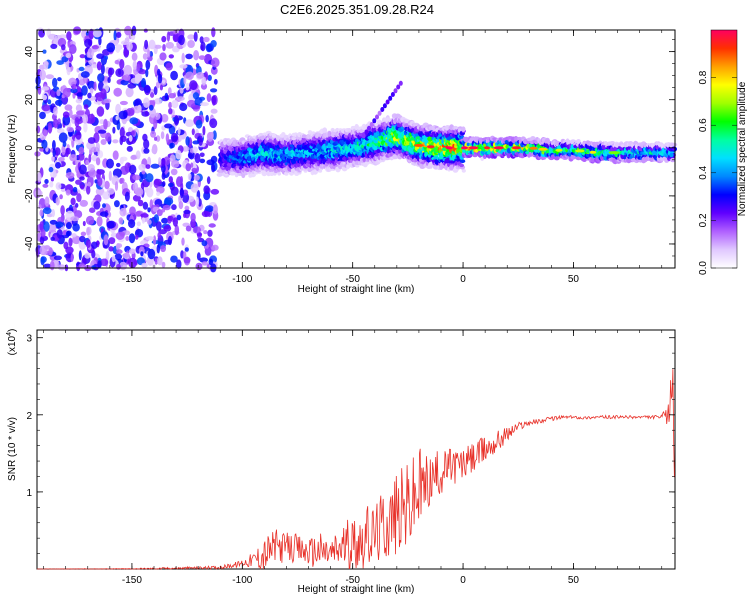 Image resolution: width=750 pixels, height=600 pixels. I want to click on x-tick-label: -150, so click(132, 580).